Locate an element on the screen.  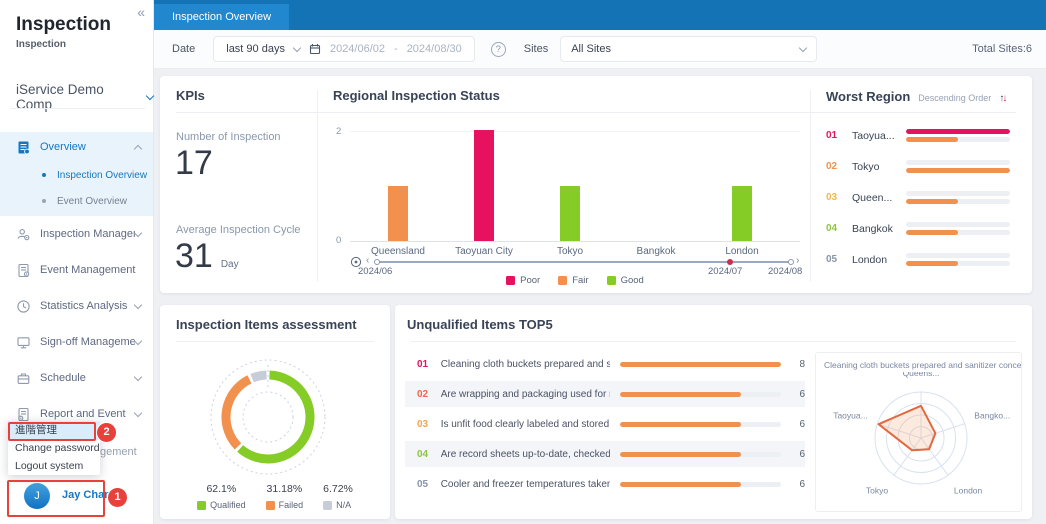
legend-label: Qualified is located at coordinates (228, 505).